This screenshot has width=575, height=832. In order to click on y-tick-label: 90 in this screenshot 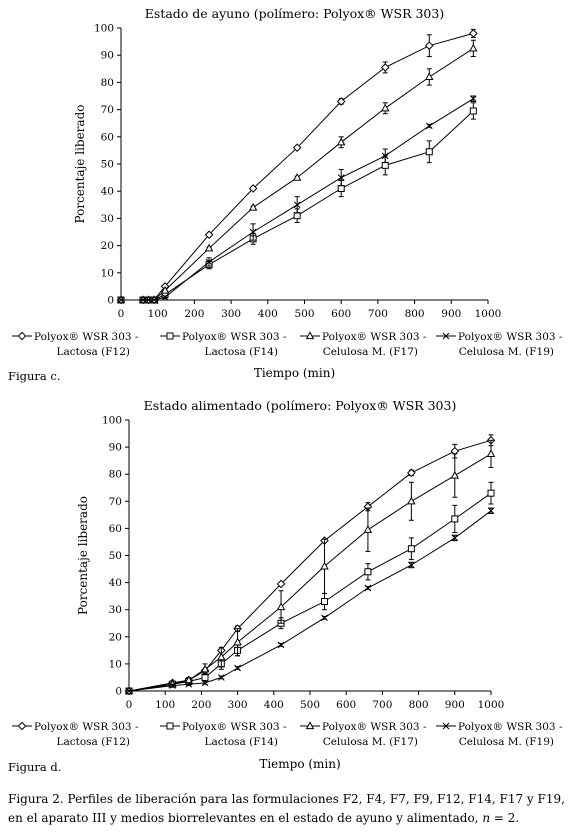, I will do `click(107, 56)`.